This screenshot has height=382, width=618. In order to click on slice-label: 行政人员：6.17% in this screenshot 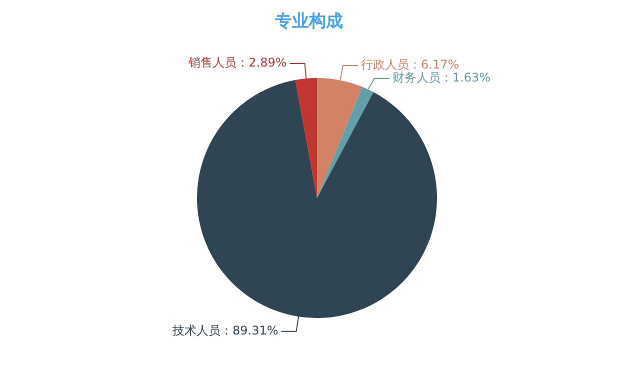, I will do `click(410, 65)`.